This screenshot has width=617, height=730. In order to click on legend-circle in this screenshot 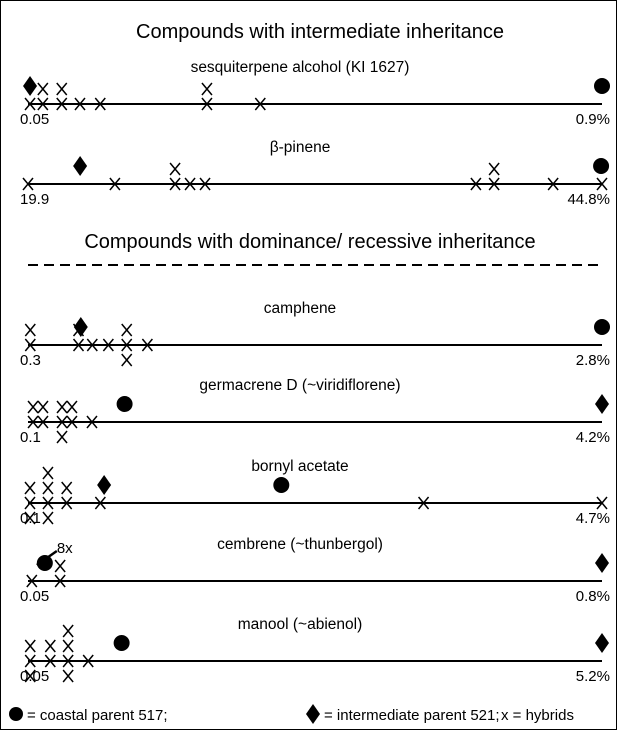, I will do `click(16, 714)`.